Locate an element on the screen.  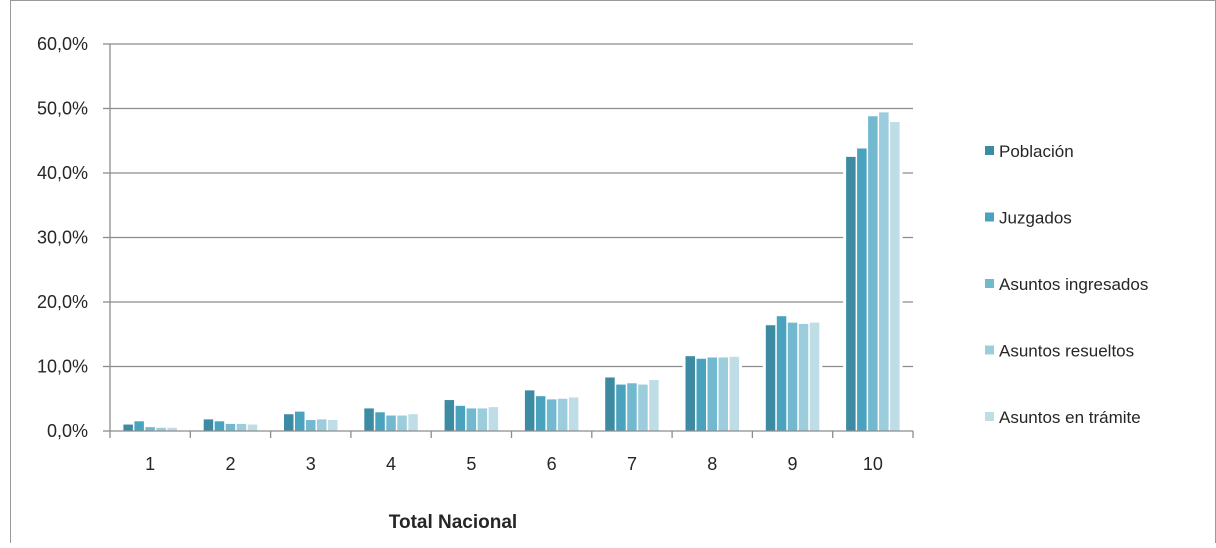
x-axis-tick-labels: 1 2 3 4 5 6 7 8 9 10 is located at coordinates (514, 464).